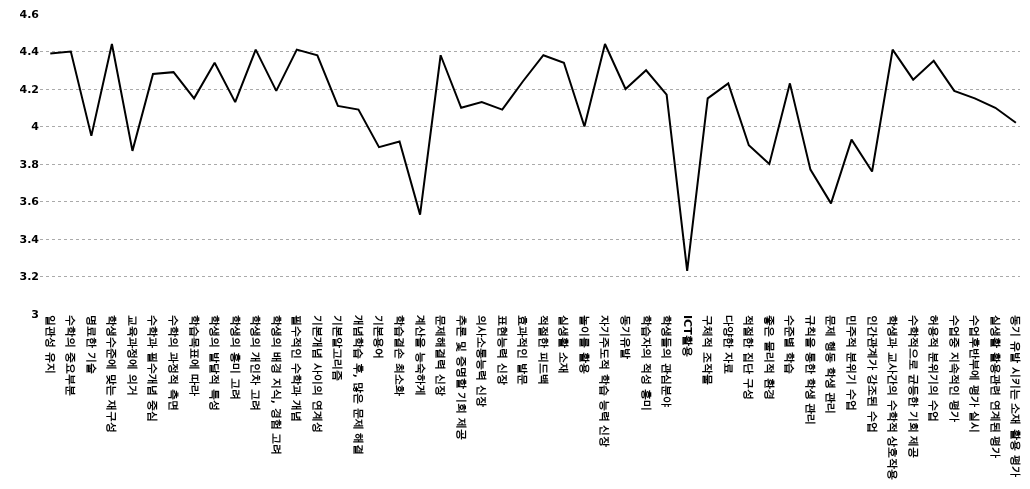 The width and height of the screenshot is (1030, 489). I want to click on x-tick-label: 학생의 흥미 고려, so click(235, 357).